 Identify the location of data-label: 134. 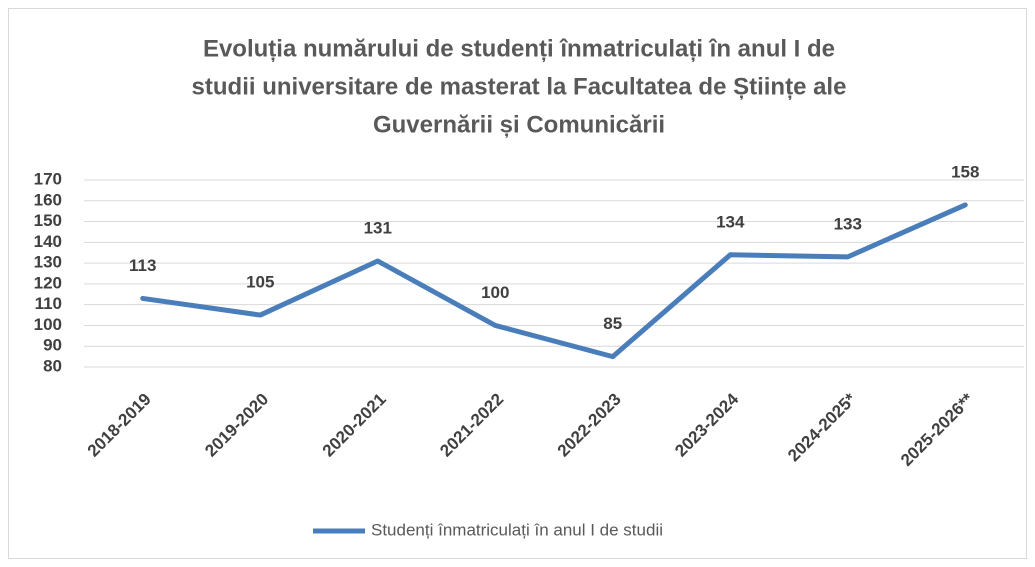
(730, 221).